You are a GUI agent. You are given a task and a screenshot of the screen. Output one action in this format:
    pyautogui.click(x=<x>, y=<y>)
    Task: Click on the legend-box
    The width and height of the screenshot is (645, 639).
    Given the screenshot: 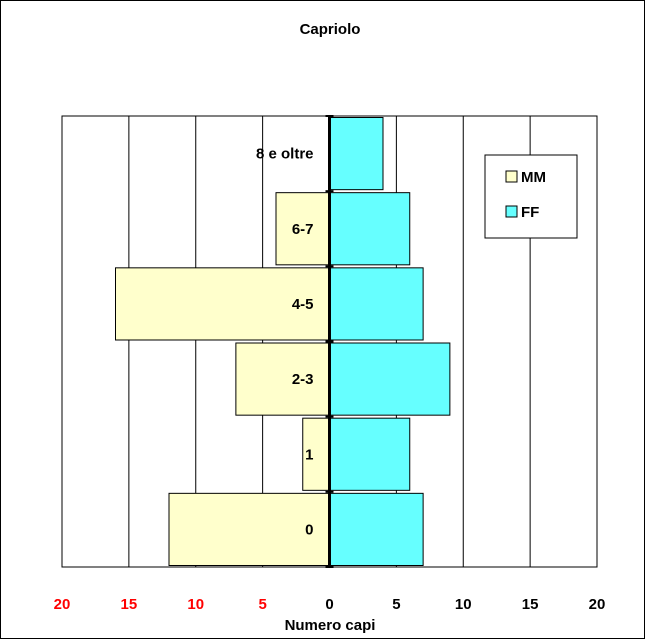 What is the action you would take?
    pyautogui.click(x=531, y=196)
    